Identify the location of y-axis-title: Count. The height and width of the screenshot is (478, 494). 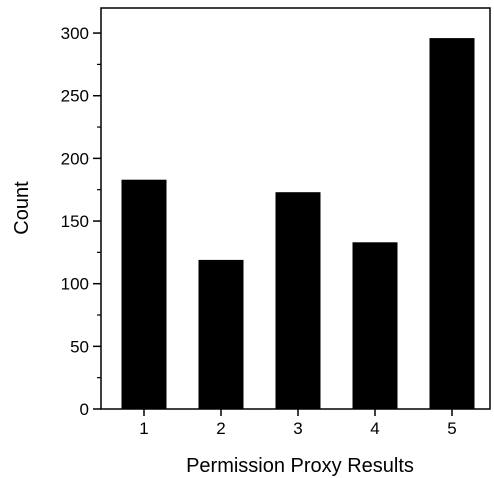
(22, 208).